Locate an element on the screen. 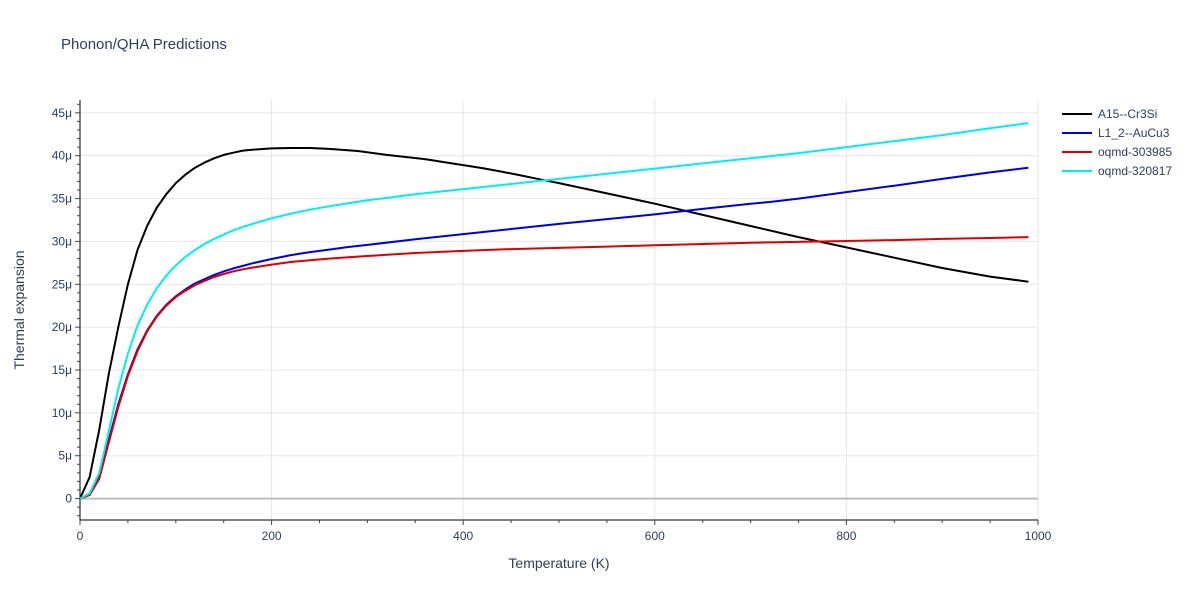 The width and height of the screenshot is (1200, 600). y-axis-title: Thermal expansion is located at coordinates (19, 309).